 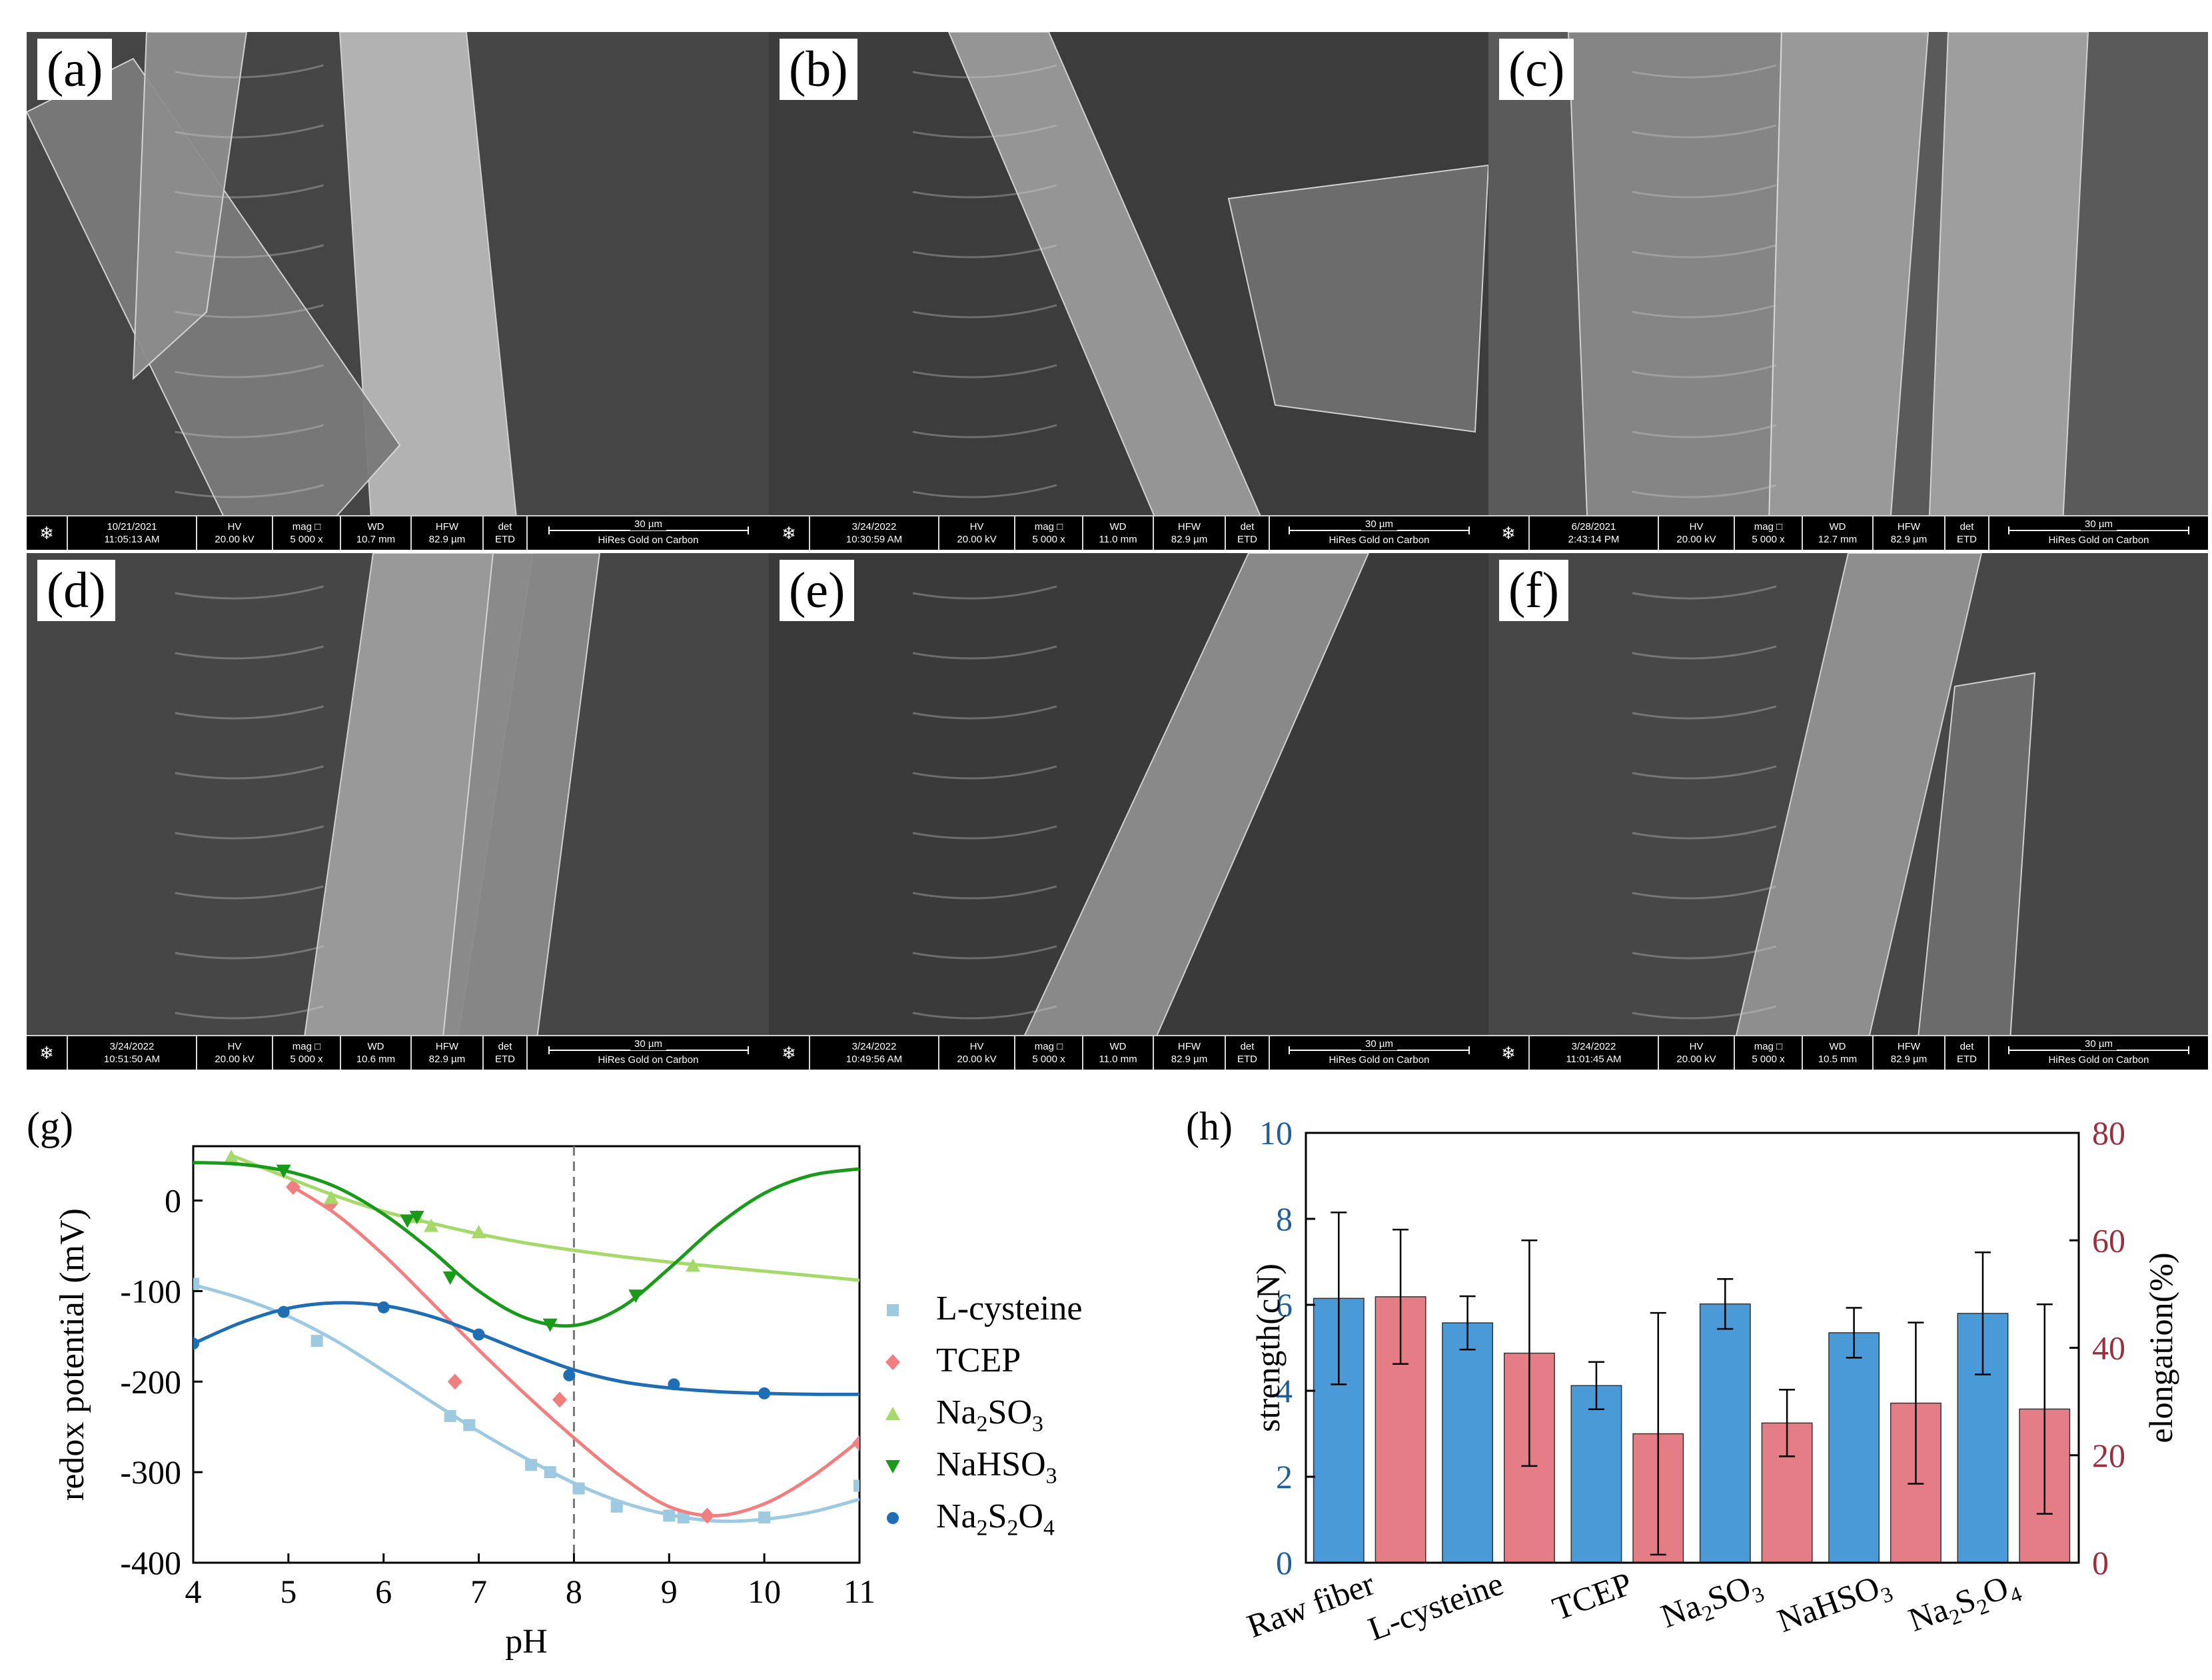 I want to click on cell-value: 10:30:59 AM, so click(x=874, y=539).